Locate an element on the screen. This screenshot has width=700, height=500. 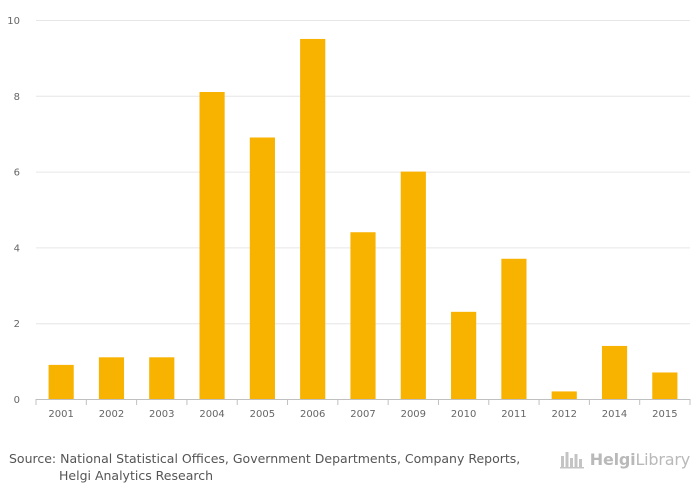
bar-2006 is located at coordinates (313, 218).